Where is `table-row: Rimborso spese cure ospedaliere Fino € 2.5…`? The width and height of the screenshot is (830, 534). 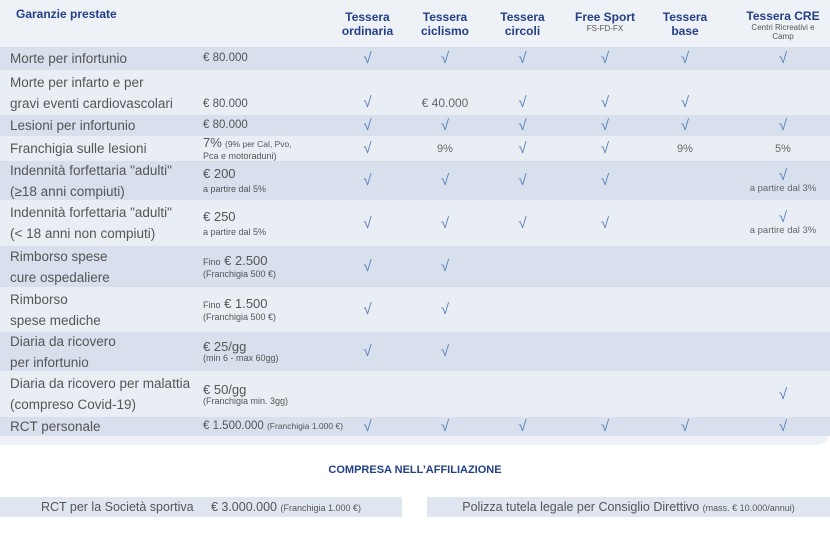
table-row: Rimborso spese cure ospedaliere Fino € 2.5… is located at coordinates (415, 266).